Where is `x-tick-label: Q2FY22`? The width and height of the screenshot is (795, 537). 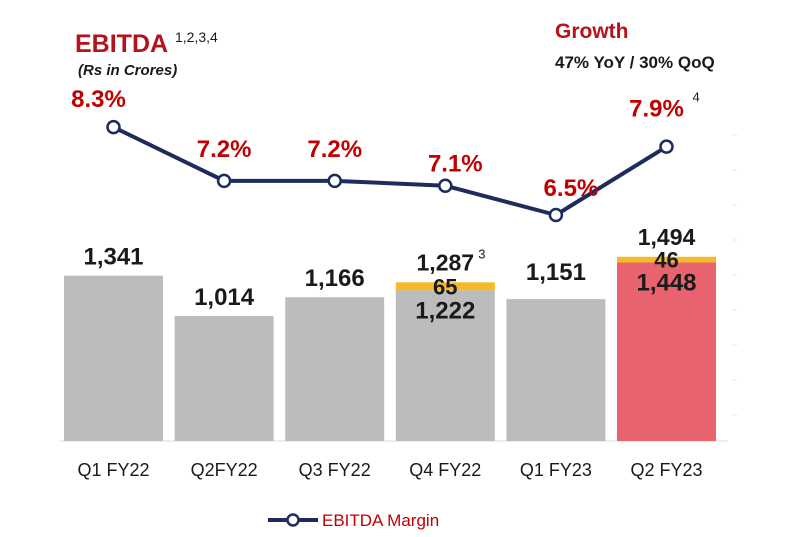 x-tick-label: Q2FY22 is located at coordinates (224, 470).